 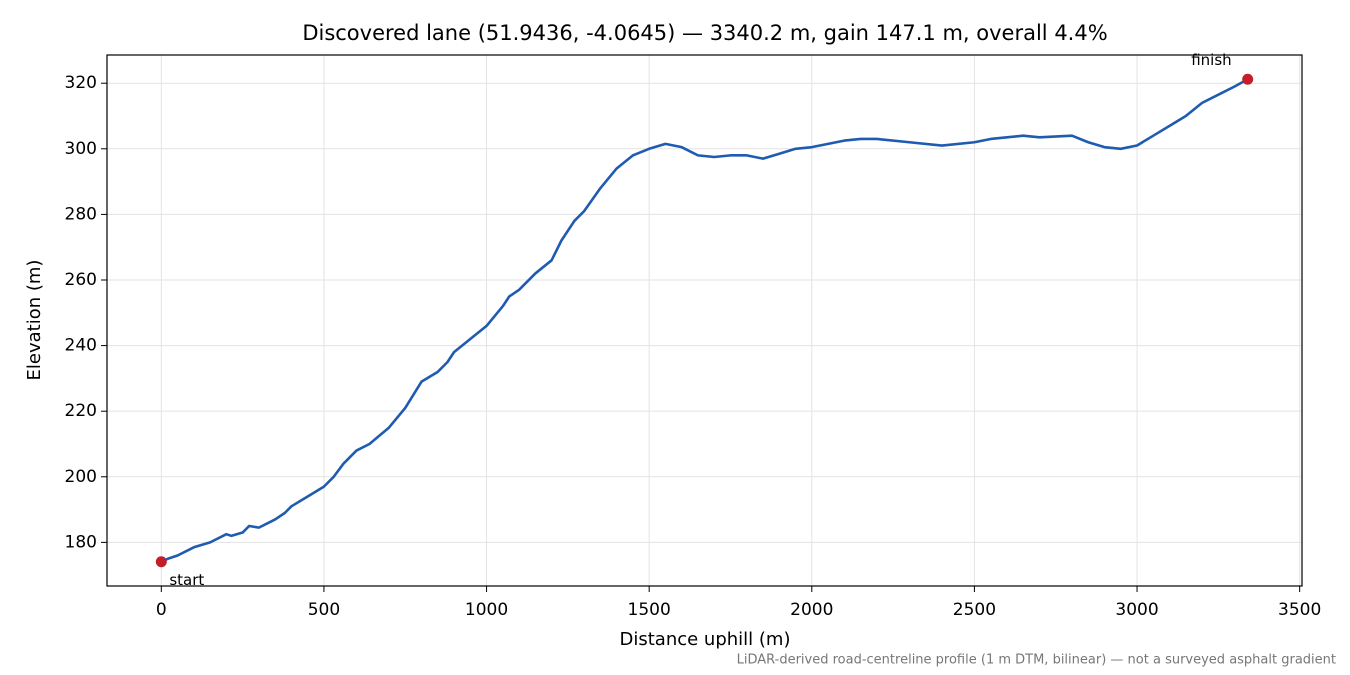 What do you see at coordinates (811, 610) in the screenshot?
I see `x-tick-label: 2000` at bounding box center [811, 610].